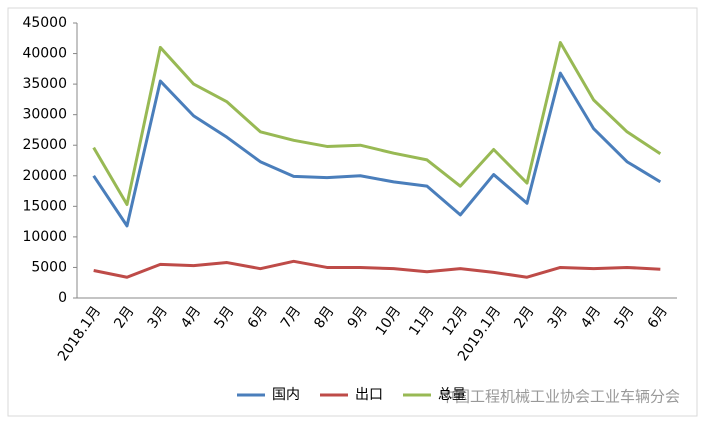  What do you see at coordinates (62, 298) in the screenshot?
I see `y-tick-label: 0` at bounding box center [62, 298].